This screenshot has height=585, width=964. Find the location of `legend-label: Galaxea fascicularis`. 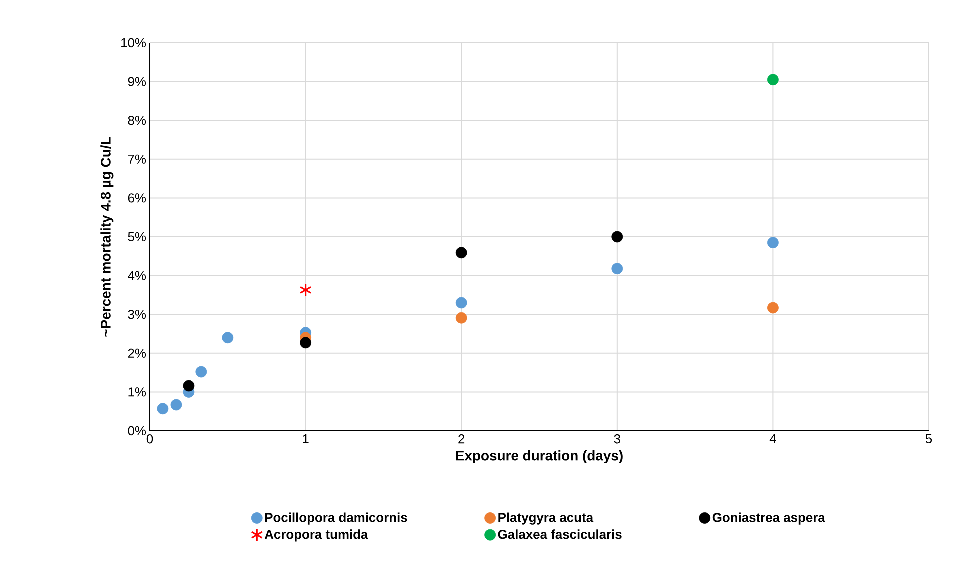

legend-label: Galaxea fascicularis is located at coordinates (560, 535).